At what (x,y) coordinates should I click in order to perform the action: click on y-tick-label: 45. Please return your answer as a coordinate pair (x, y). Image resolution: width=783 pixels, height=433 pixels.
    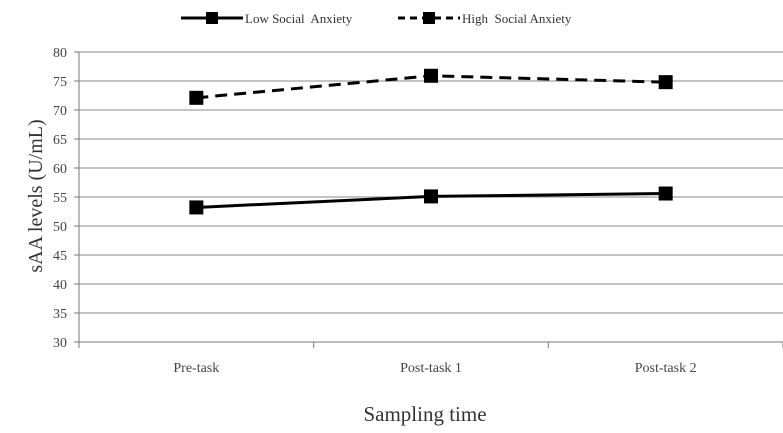
    Looking at the image, I should click on (60, 256).